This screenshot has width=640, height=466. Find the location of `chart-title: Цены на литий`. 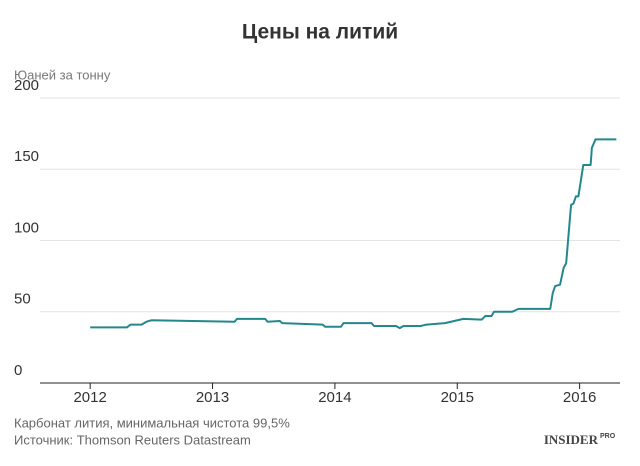

chart-title: Цены на литий is located at coordinates (320, 32).